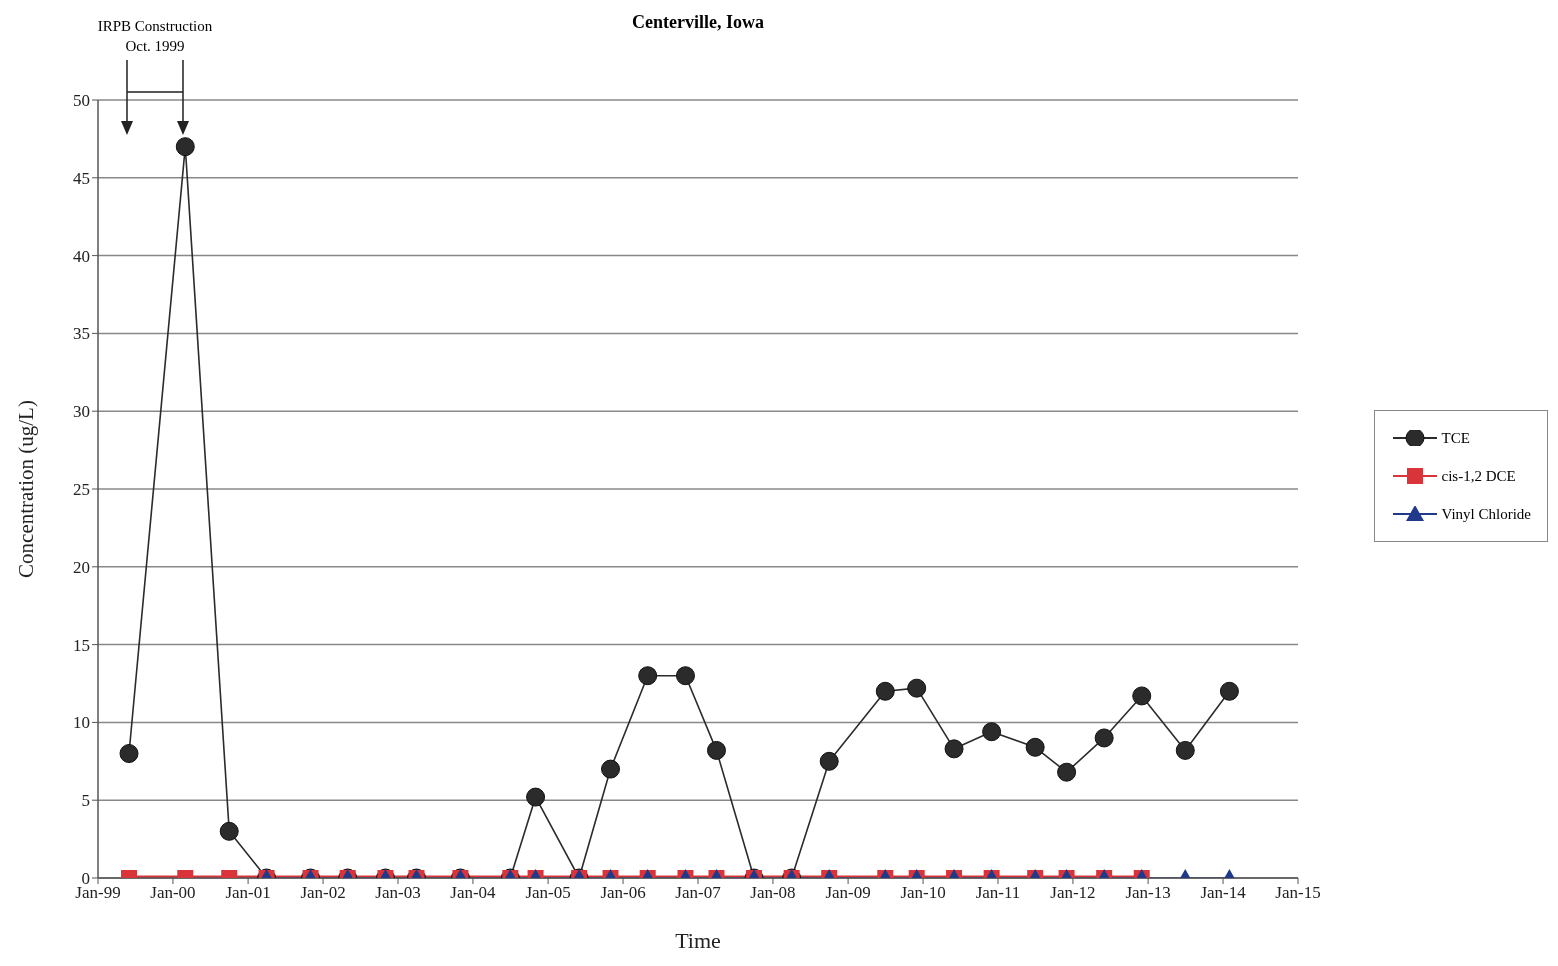  I want to click on x-tick-label: Jan-12, so click(1073, 893).